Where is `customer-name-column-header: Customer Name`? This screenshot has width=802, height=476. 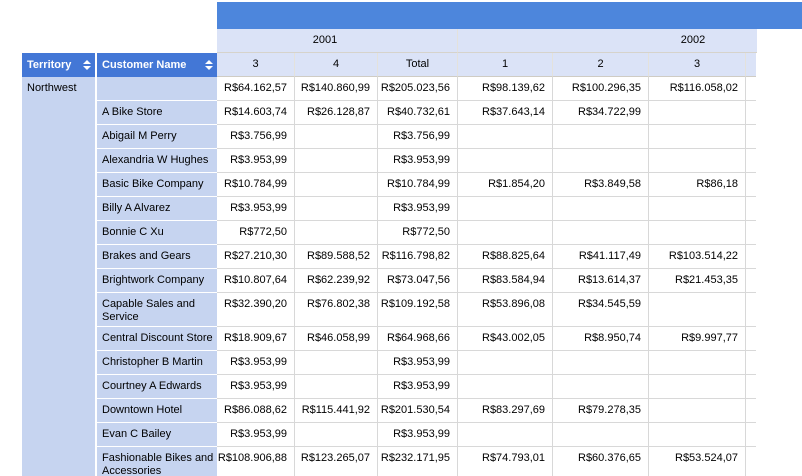 customer-name-column-header: Customer Name is located at coordinates (157, 65).